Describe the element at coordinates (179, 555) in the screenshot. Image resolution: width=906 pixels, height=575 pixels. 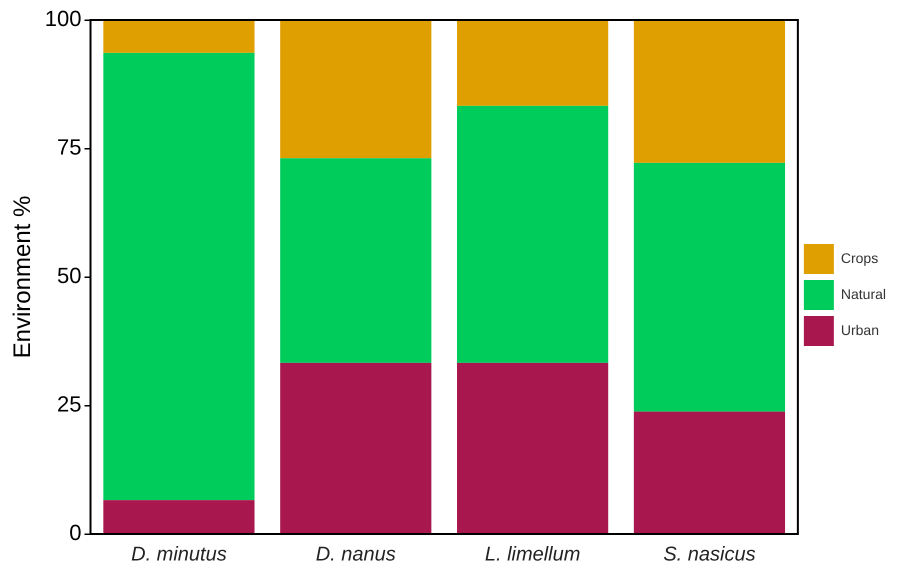
I see `x-tick-label: D. minutus` at that location.